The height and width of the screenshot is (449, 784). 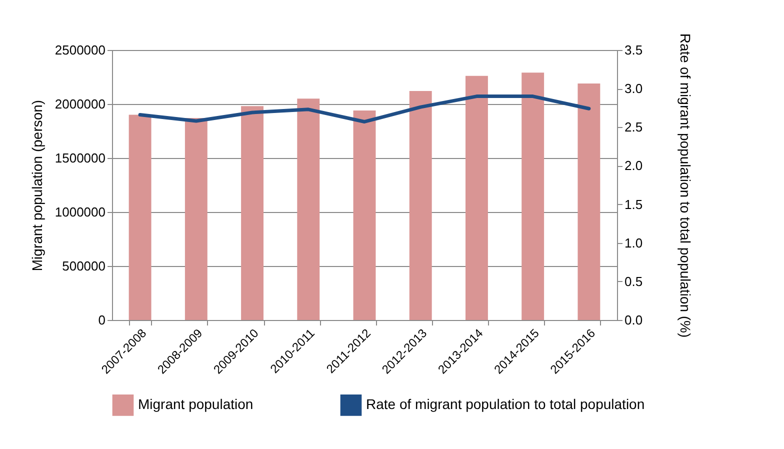 What do you see at coordinates (633, 281) in the screenshot?
I see `y2-tick-label: 0.5` at bounding box center [633, 281].